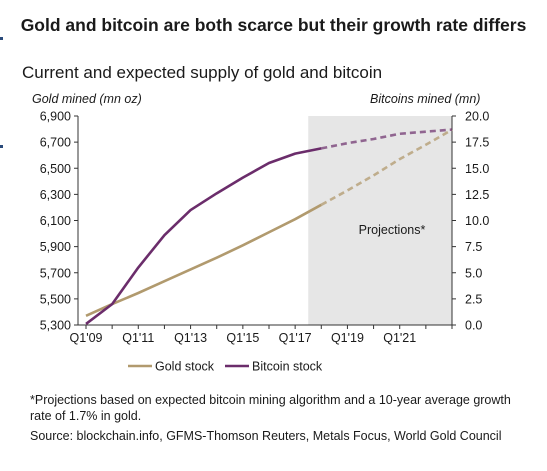  I want to click on right-tick-label: 0.0, so click(473, 326).